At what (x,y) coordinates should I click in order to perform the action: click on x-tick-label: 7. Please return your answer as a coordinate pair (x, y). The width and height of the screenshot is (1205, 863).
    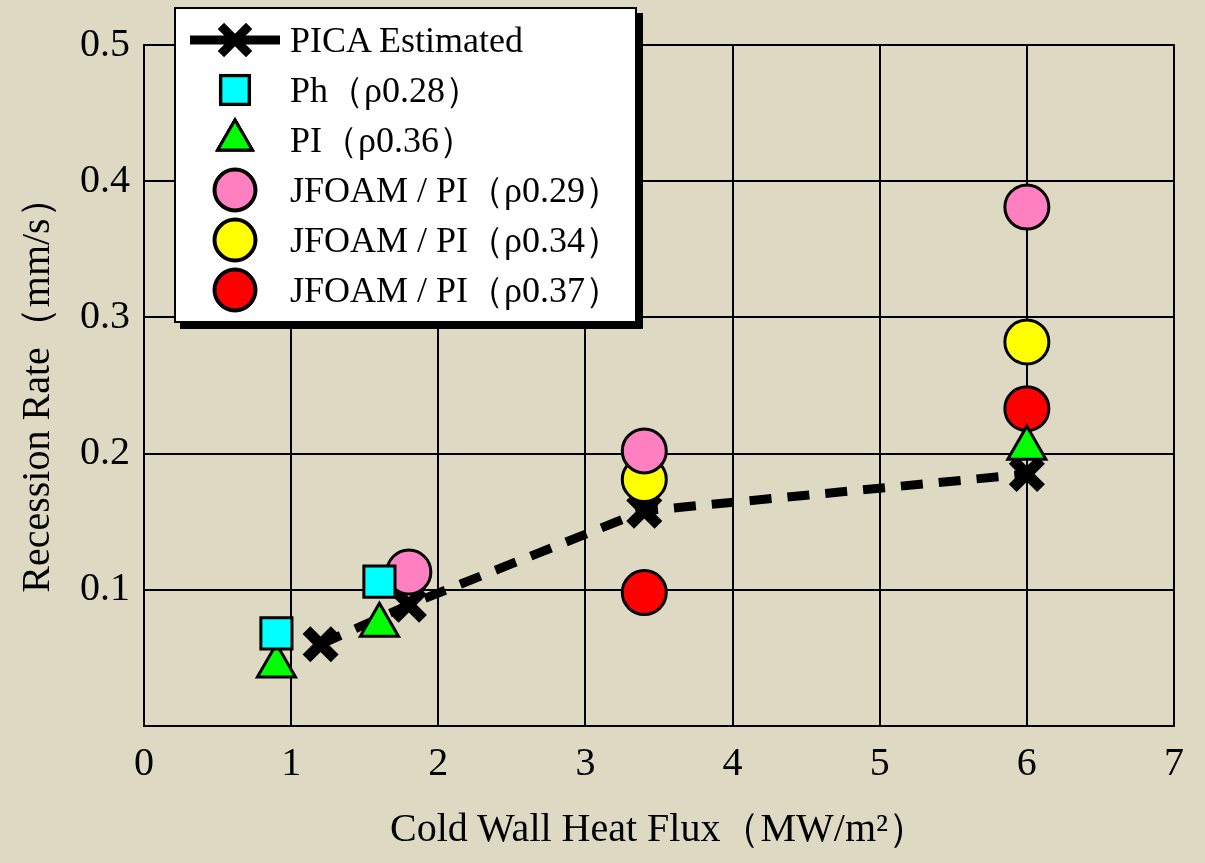
    Looking at the image, I should click on (1174, 761).